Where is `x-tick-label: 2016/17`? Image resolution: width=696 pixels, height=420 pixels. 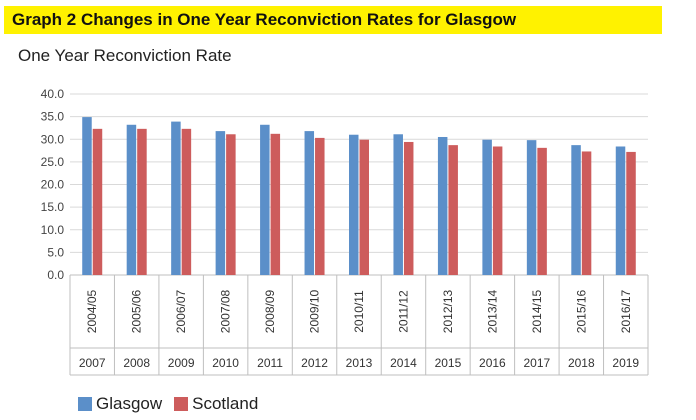 x-tick-label: 2016/17 is located at coordinates (626, 311).